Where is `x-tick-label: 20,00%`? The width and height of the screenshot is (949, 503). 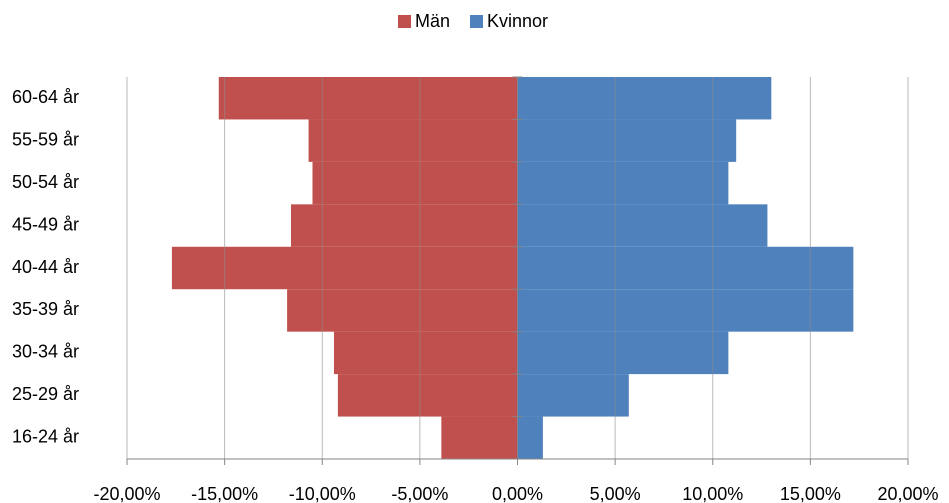 x-tick-label: 20,00% is located at coordinates (907, 493).